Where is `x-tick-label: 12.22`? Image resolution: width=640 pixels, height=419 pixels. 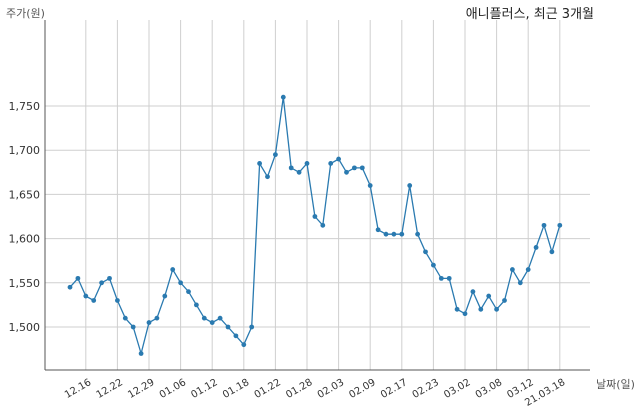
x-tick-label: 12.22 is located at coordinates (110, 389).